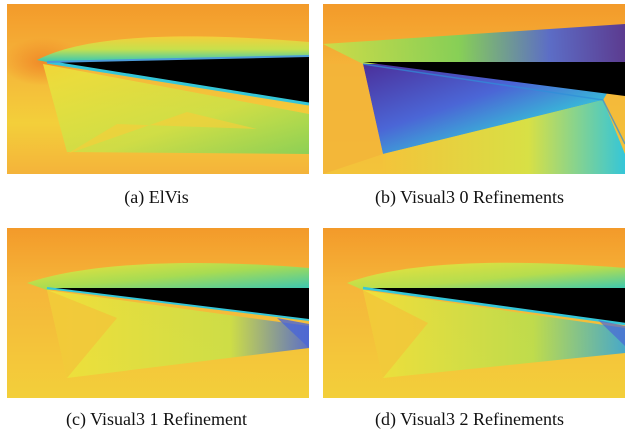 This screenshot has height=432, width=626. Describe the element at coordinates (156, 197) in the screenshot. I see `caption-a-elvis: (a) ElVis` at that location.